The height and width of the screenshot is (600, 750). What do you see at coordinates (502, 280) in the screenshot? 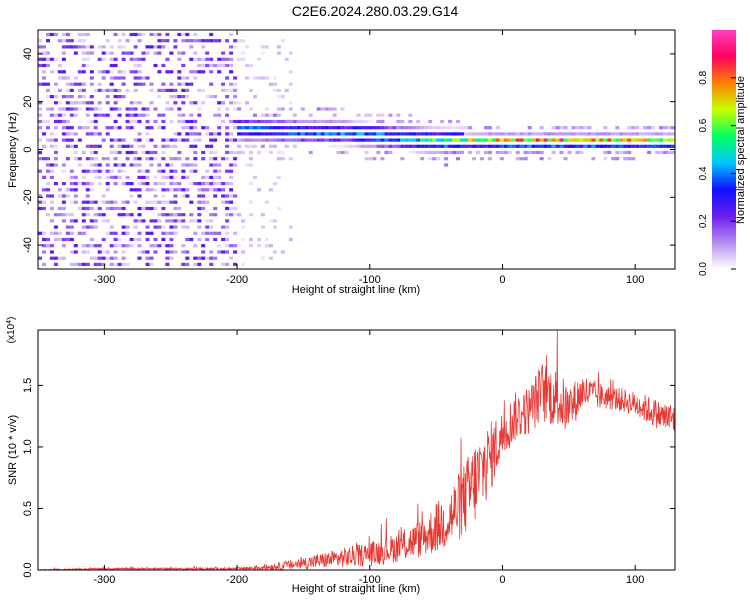
I see `x-tick-label: 0` at bounding box center [502, 280].